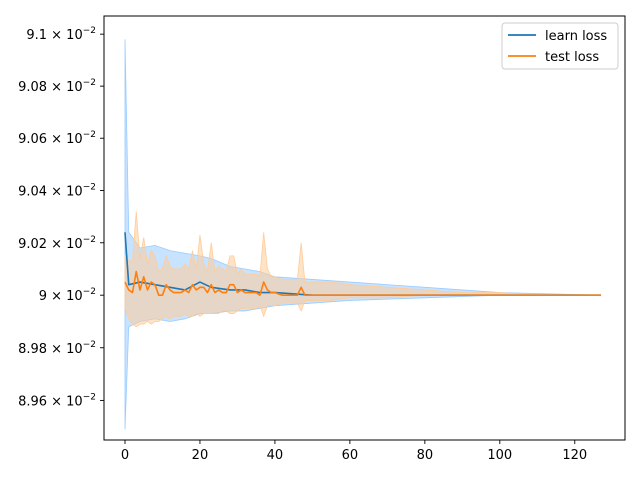 The height and width of the screenshot is (480, 640). I want to click on line-test-loss, so click(363, 283).